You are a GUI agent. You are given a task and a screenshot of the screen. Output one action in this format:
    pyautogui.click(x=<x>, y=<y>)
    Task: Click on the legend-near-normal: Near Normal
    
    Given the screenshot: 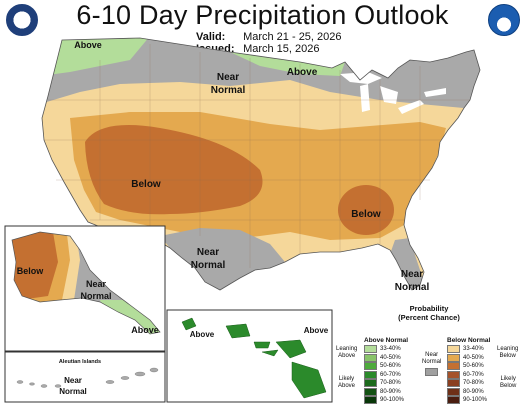 What is the action you would take?
    pyautogui.click(x=431, y=364)
    